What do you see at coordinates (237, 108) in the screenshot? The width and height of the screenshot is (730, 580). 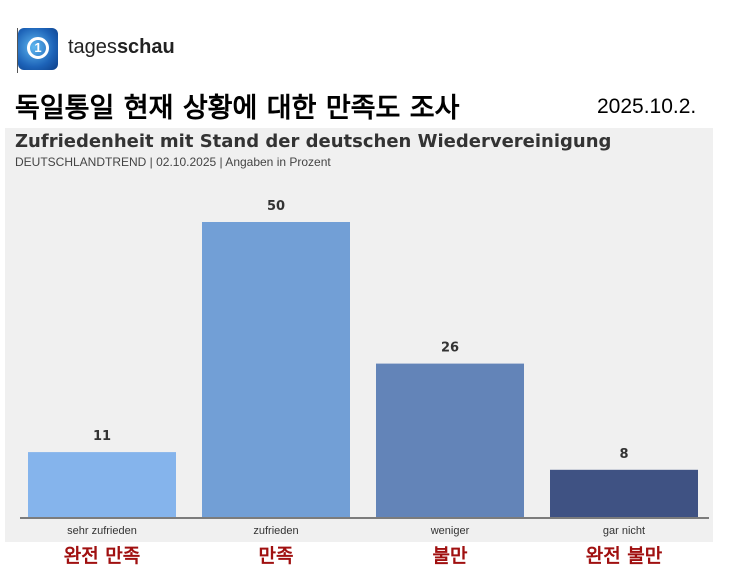 I see `korean-title: 독일통일 현재 상황에 대한 만족도 조사` at bounding box center [237, 108].